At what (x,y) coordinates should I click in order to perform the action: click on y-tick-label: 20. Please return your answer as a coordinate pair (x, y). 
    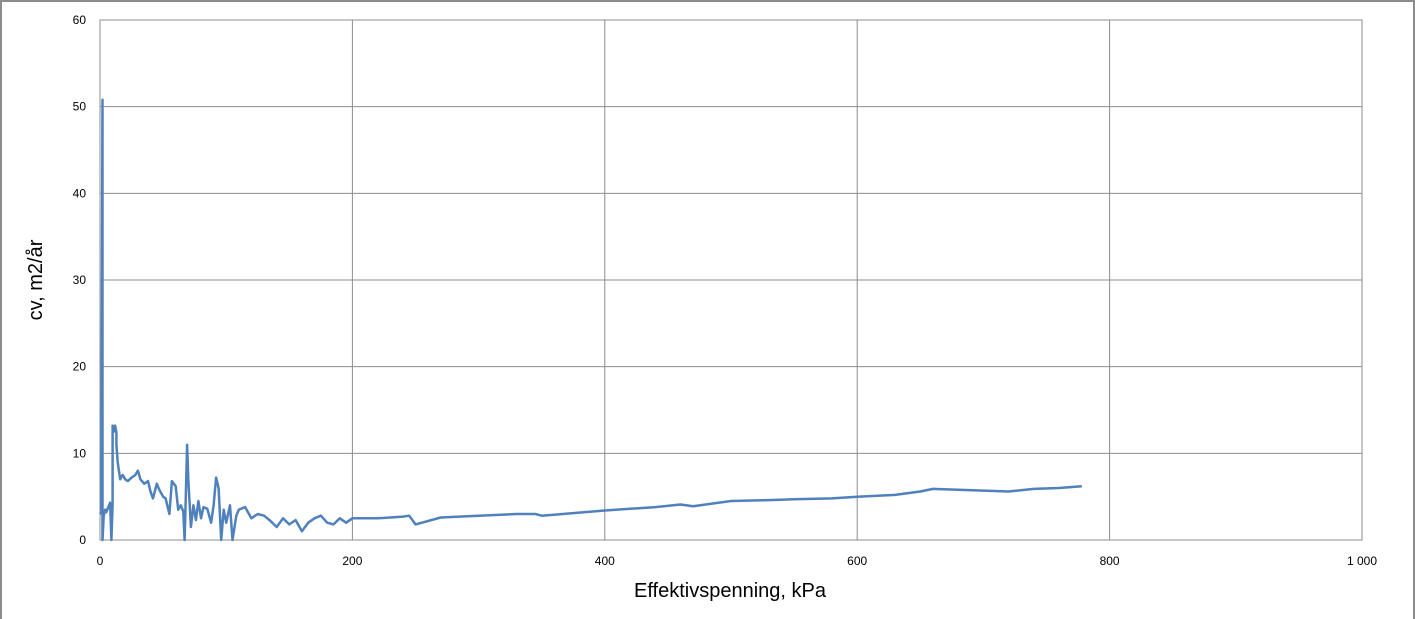
    Looking at the image, I should click on (80, 367).